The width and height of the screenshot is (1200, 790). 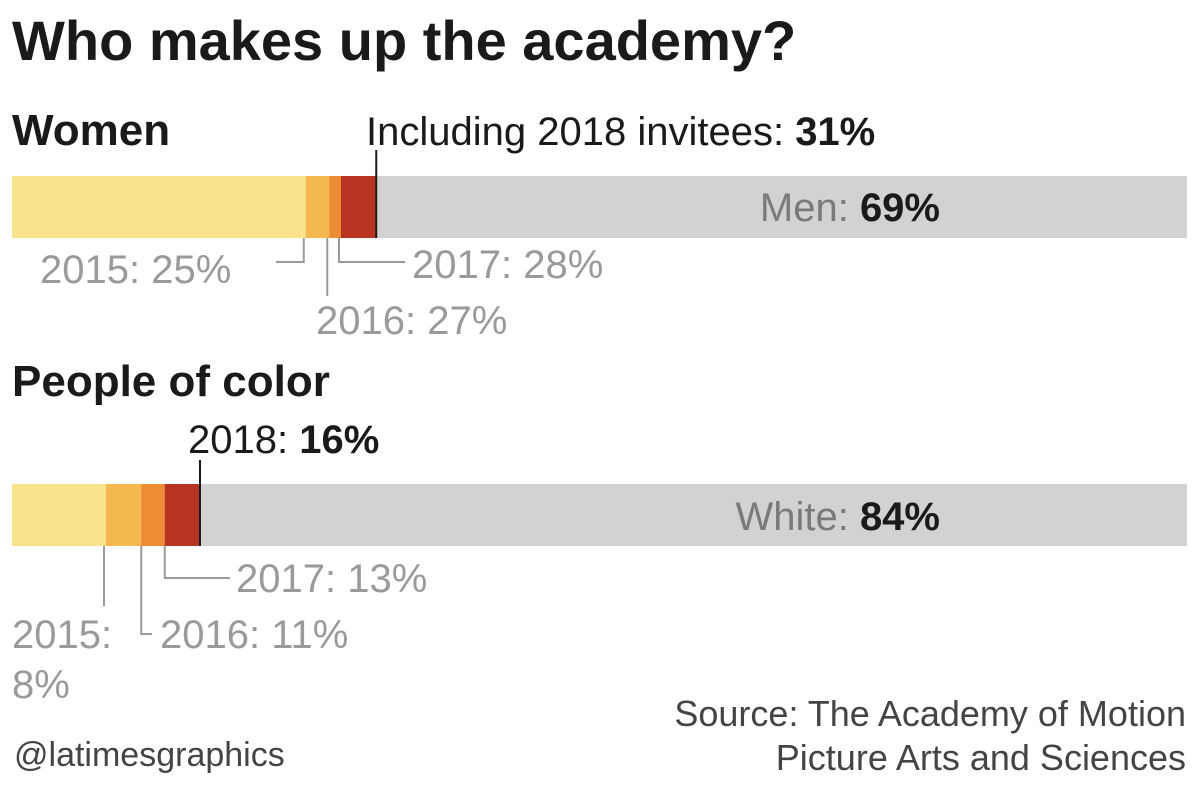 I want to click on poc-2018-label: 2018: 16%, so click(x=283, y=440).